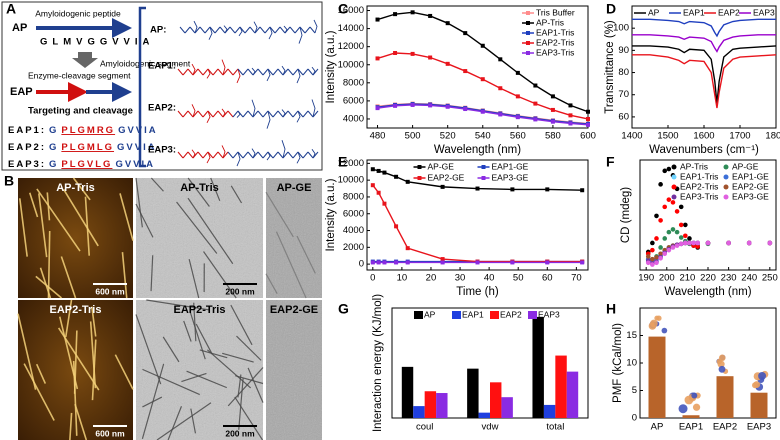 This screenshot has height=440, width=780. Describe the element at coordinates (27, 147) in the screenshot. I see `variant-name: EAP2:` at that location.